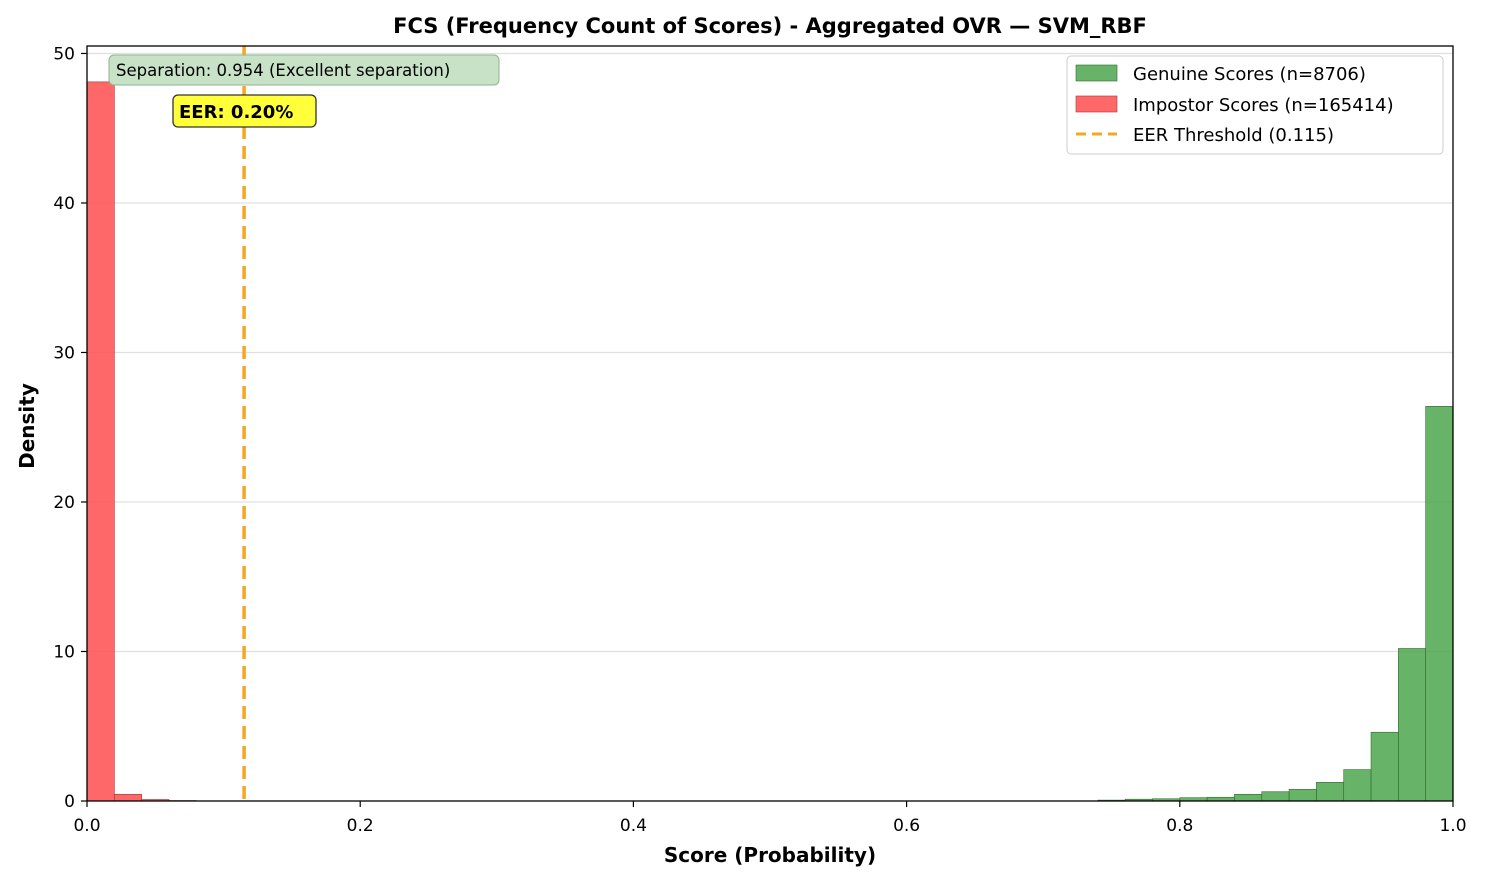  What do you see at coordinates (86, 826) in the screenshot?
I see `x-tick-label-0: 0.0` at bounding box center [86, 826].